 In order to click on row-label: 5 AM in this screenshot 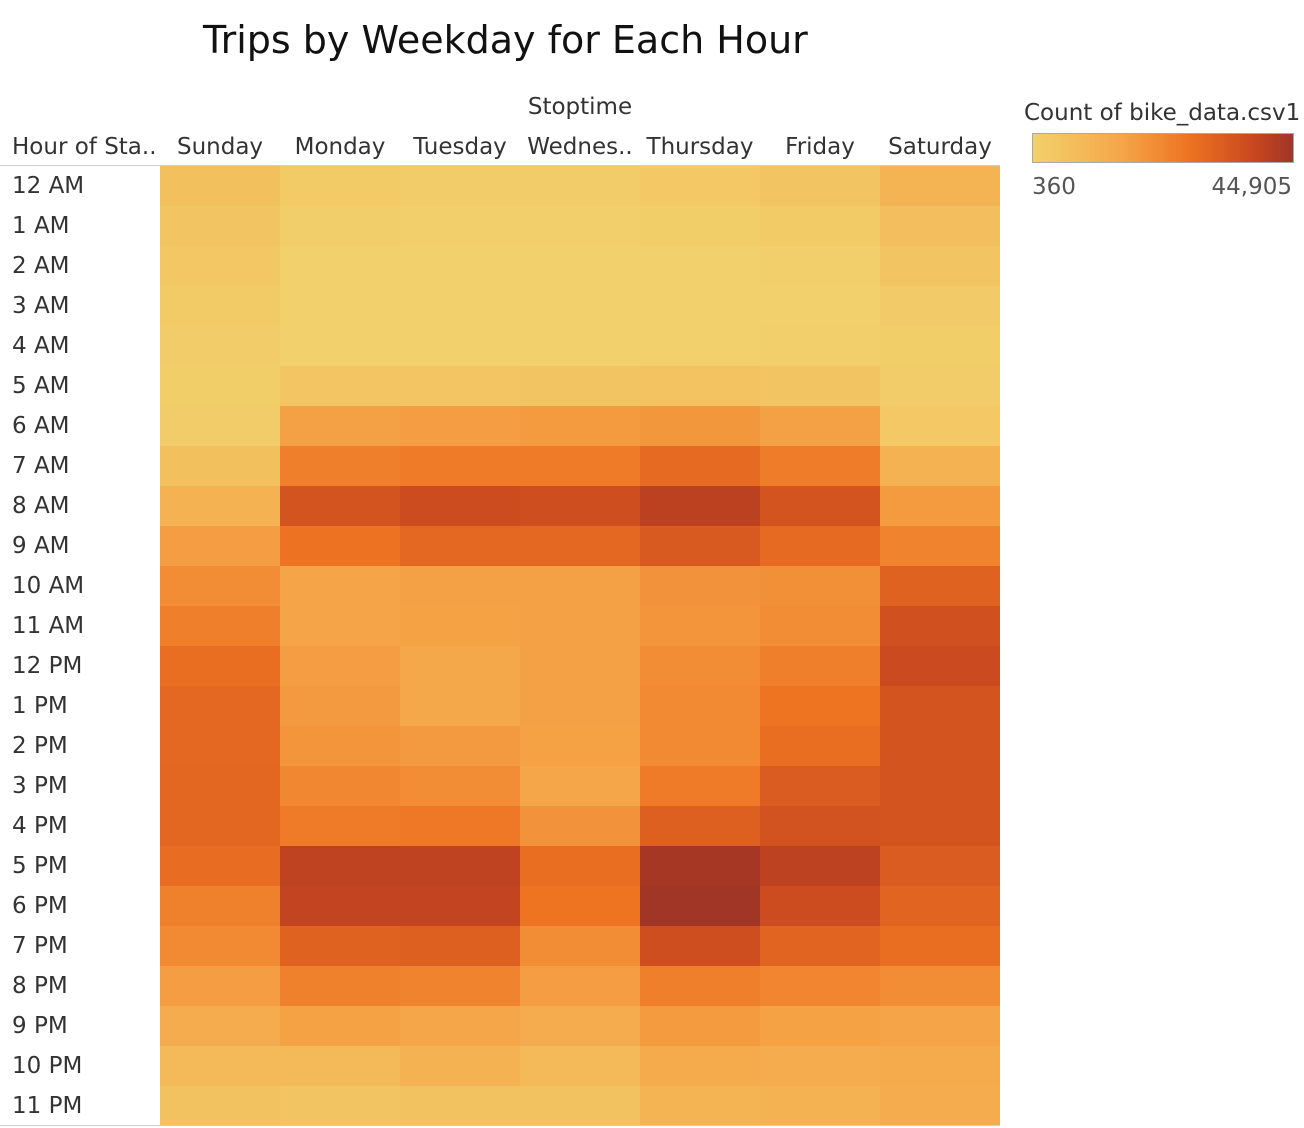, I will do `click(41, 386)`.